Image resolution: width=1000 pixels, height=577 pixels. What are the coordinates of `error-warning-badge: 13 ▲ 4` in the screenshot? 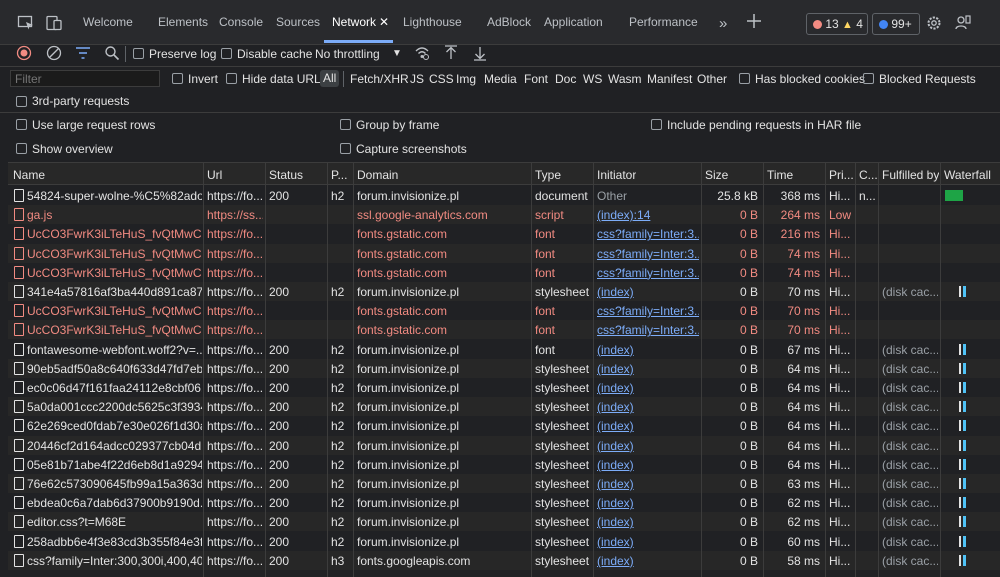 It's located at (837, 24).